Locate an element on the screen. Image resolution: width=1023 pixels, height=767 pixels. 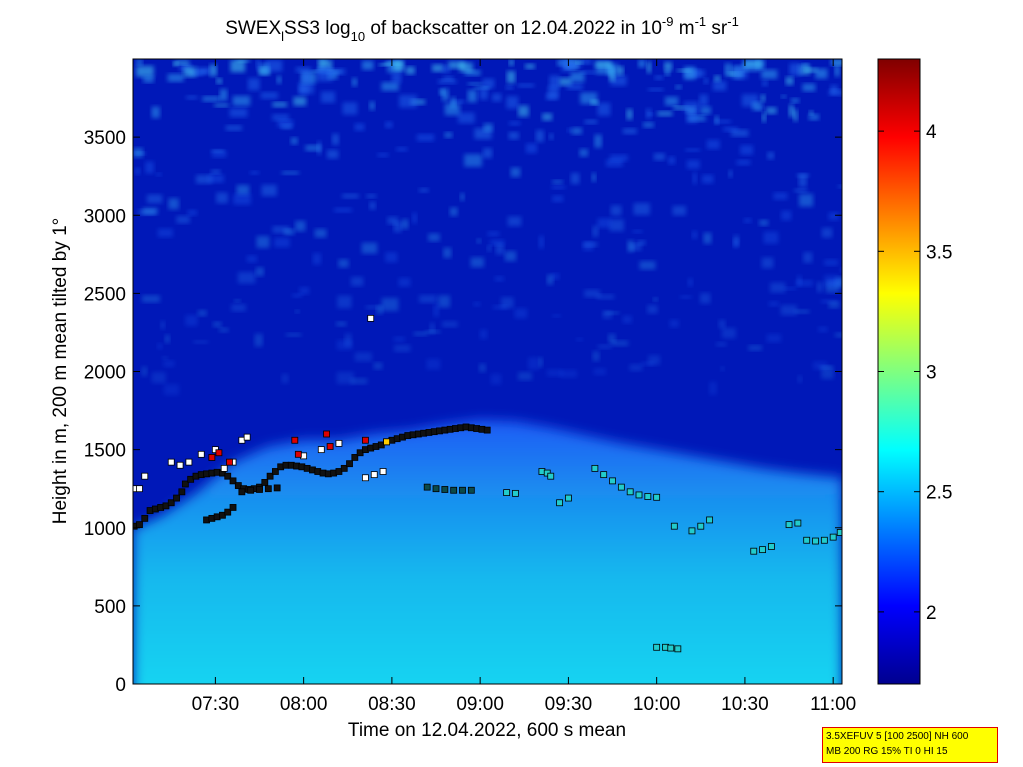
info-line-1: 3.5XEFUV 5 [100 2500] NH 600 is located at coordinates (897, 736).